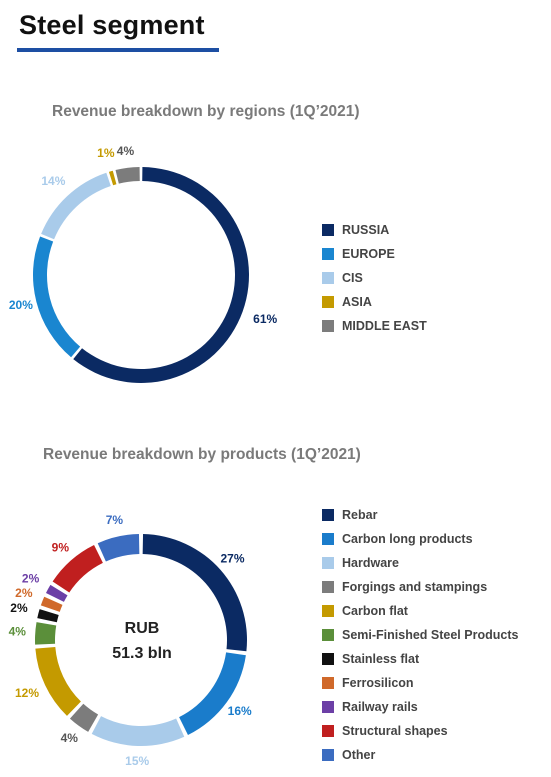 Image resolution: width=551 pixels, height=777 pixels. I want to click on products-label-forgings-and-stampings: 4%, so click(70, 738).